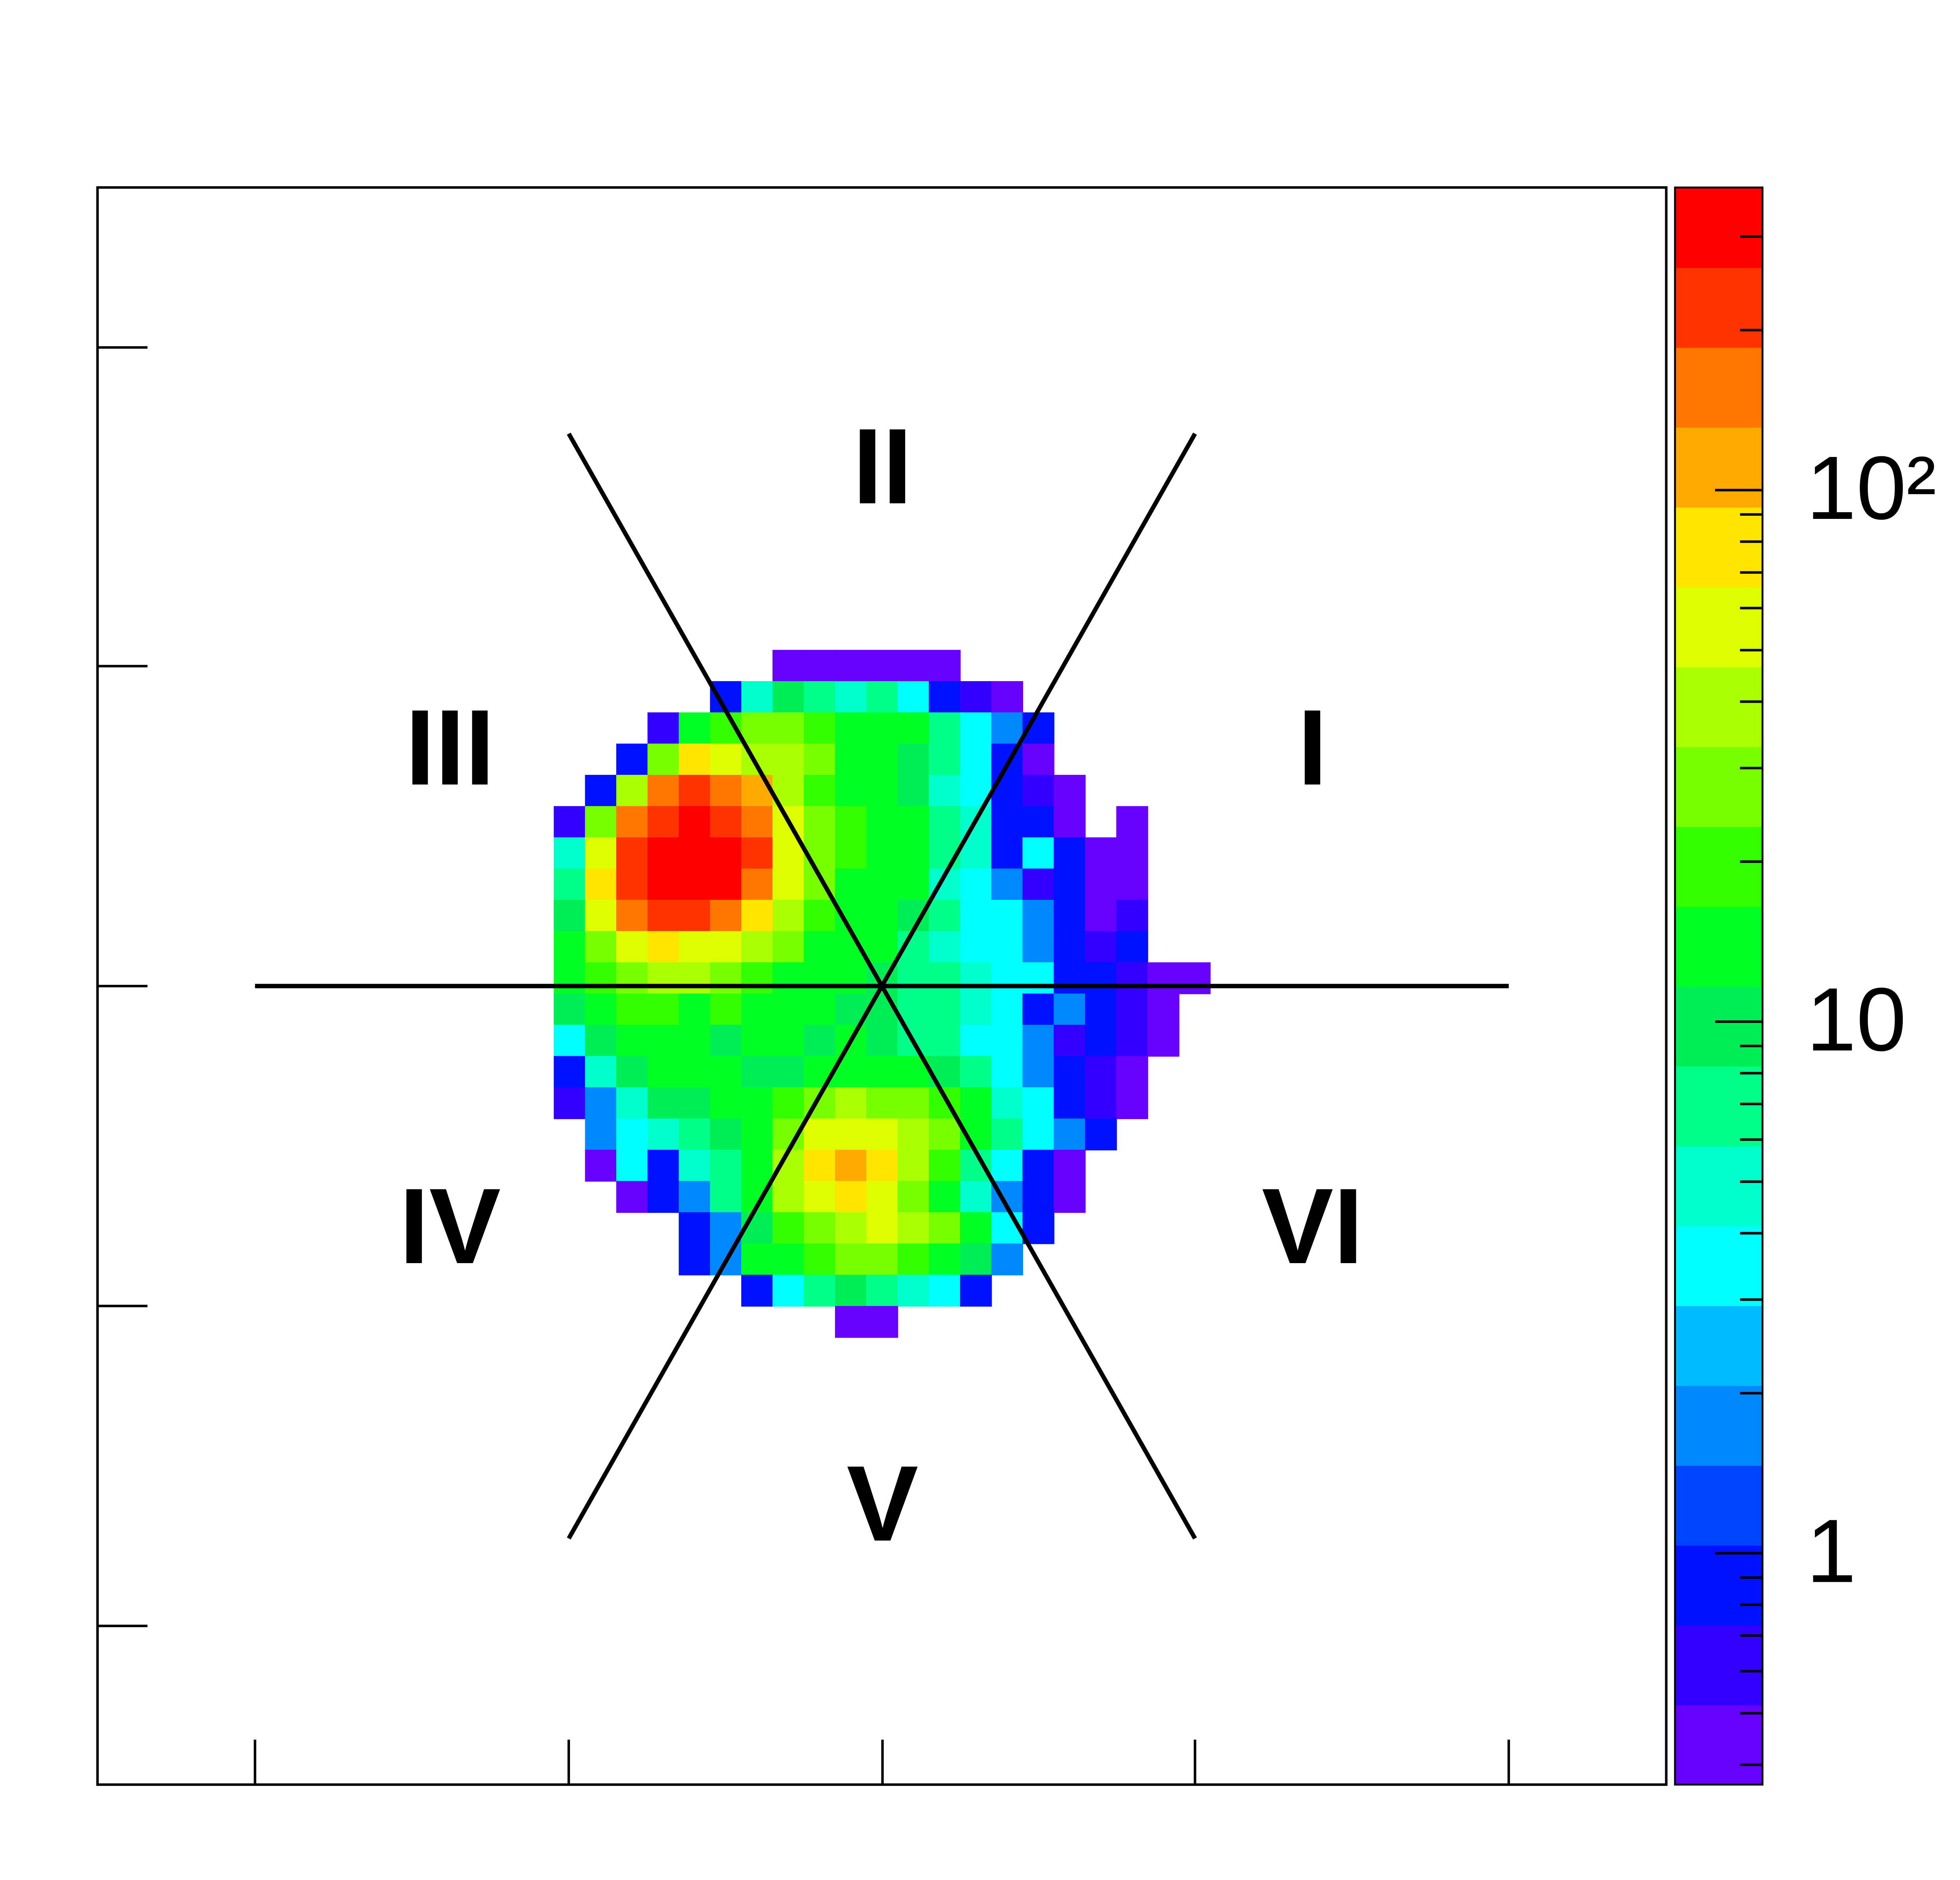 The width and height of the screenshot is (1960, 1880). I want to click on heatmap, so click(882, 994).